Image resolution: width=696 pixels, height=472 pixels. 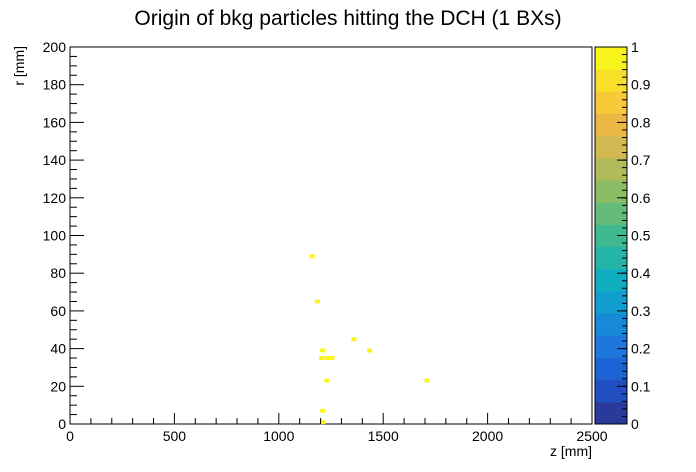 I want to click on y-tick-label: 160, so click(x=55, y=122).